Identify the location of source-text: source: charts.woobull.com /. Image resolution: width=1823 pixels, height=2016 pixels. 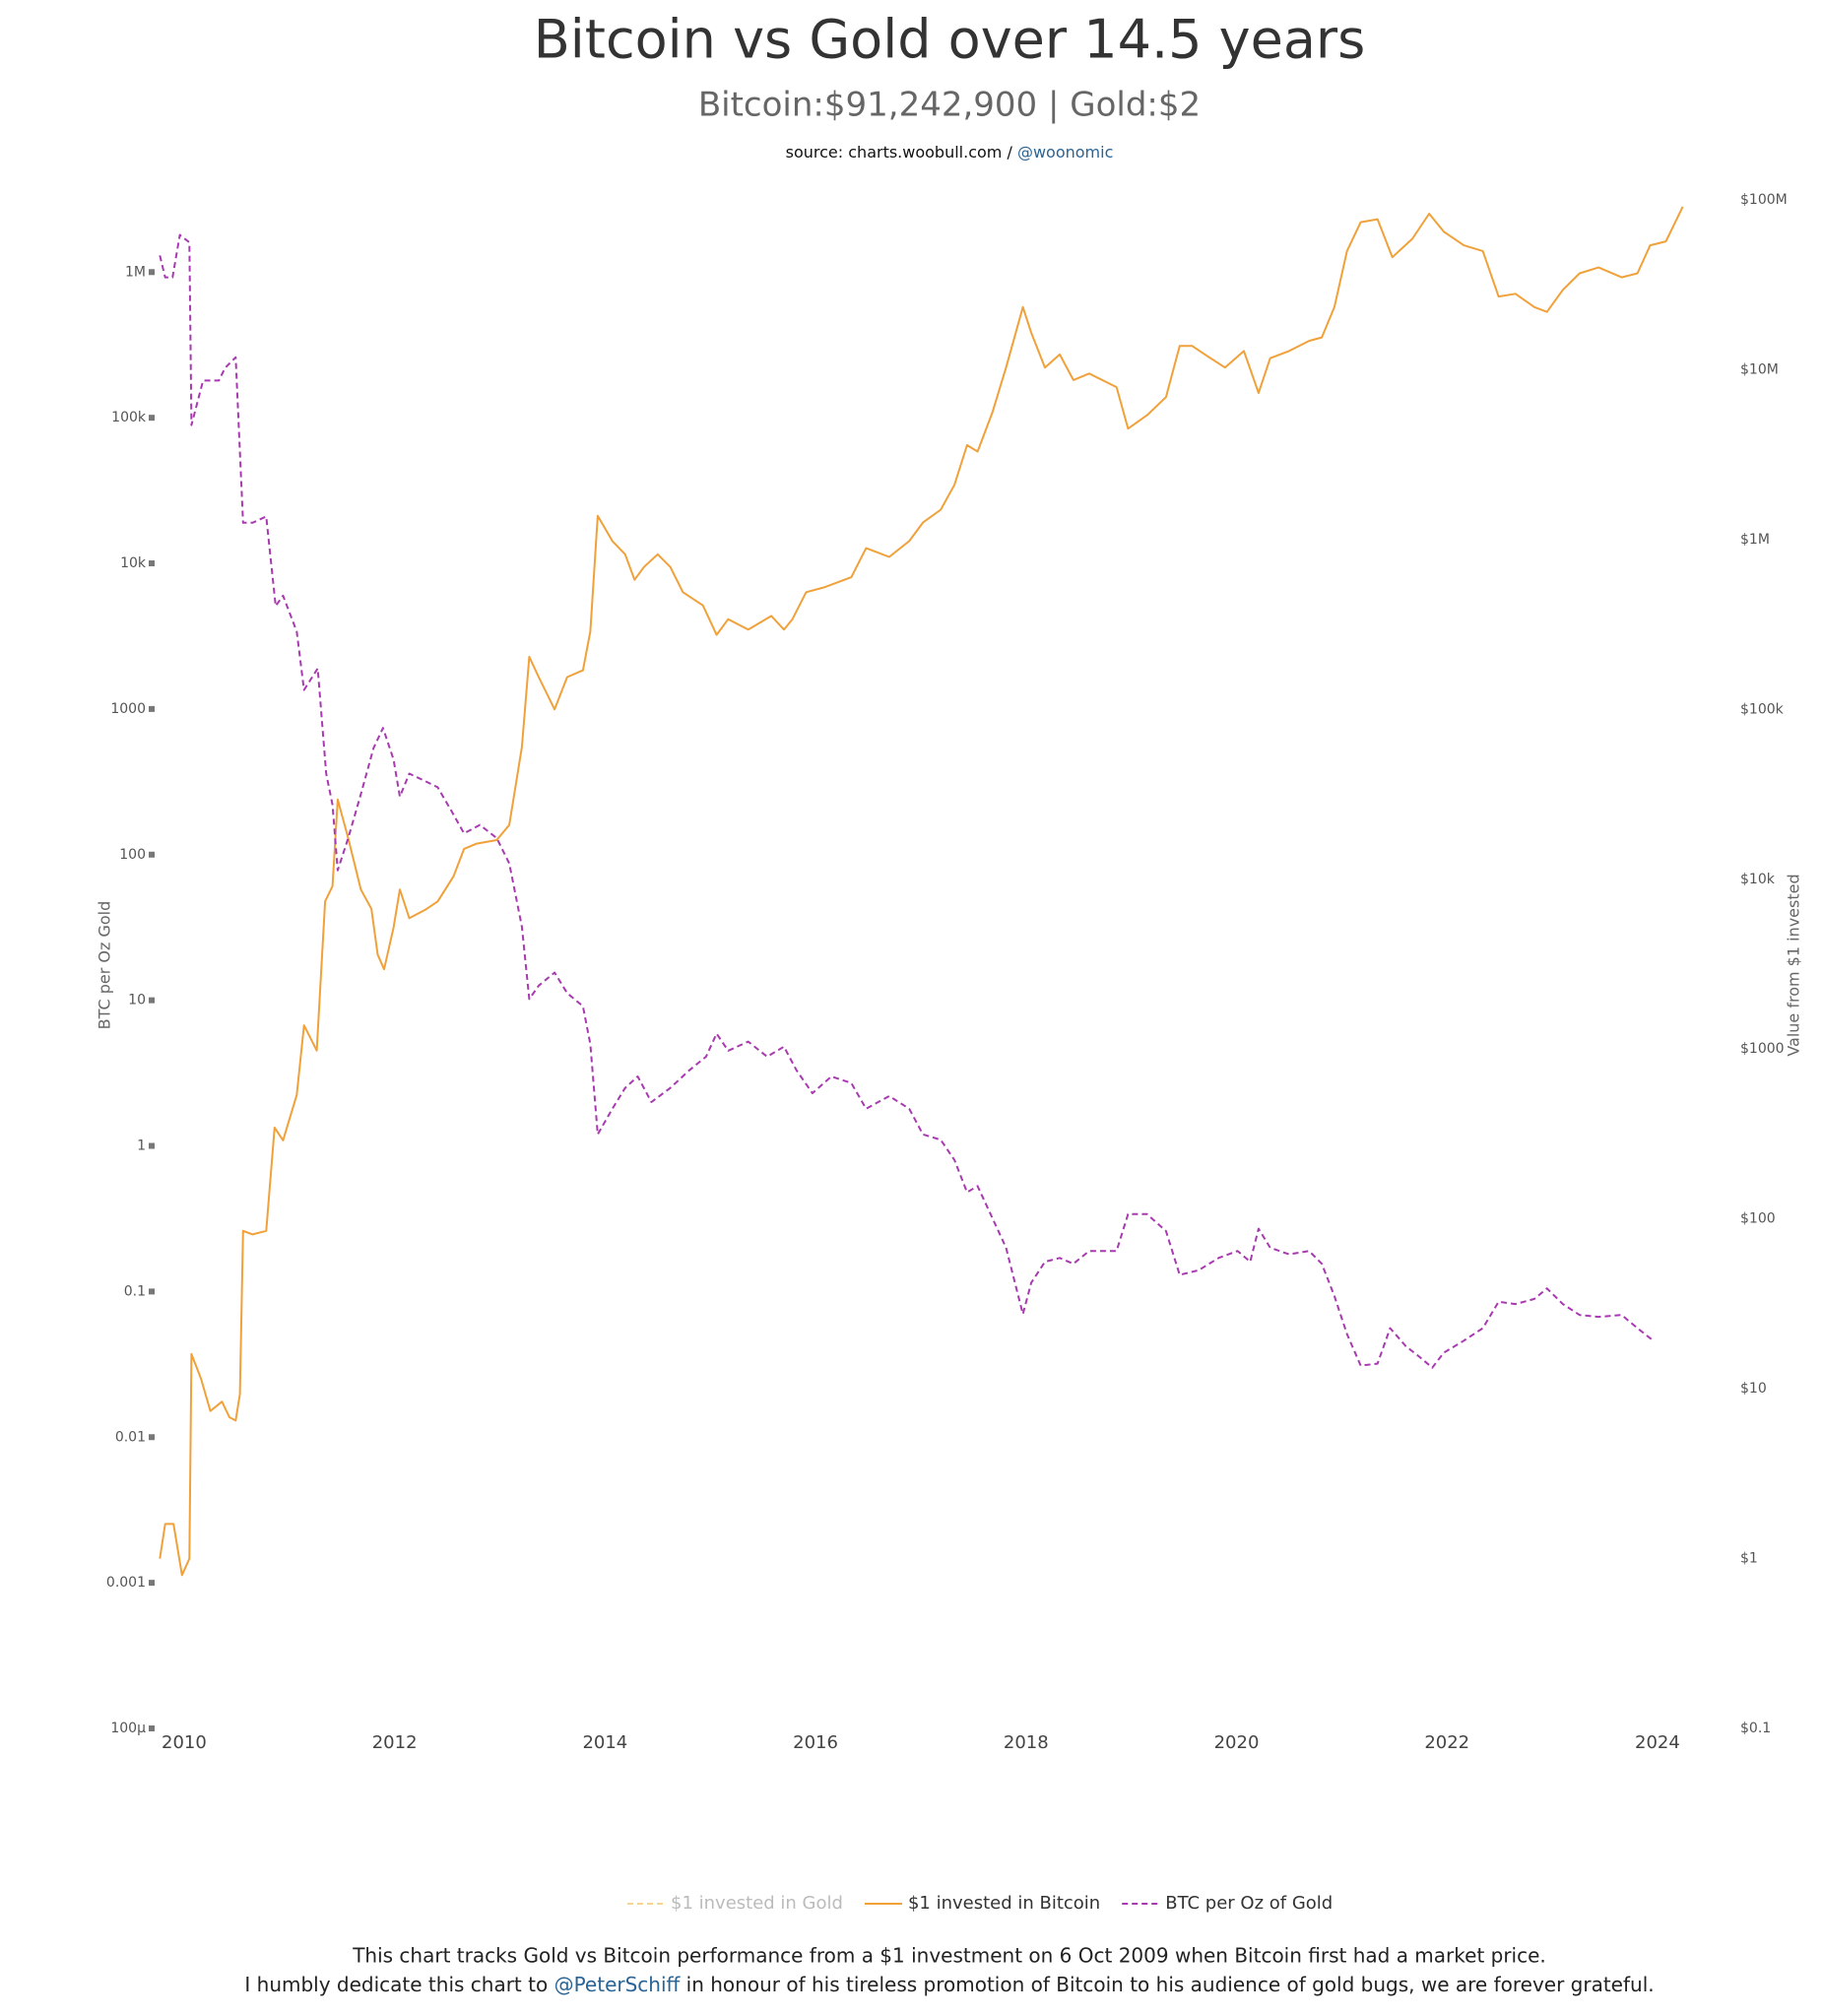
(901, 152).